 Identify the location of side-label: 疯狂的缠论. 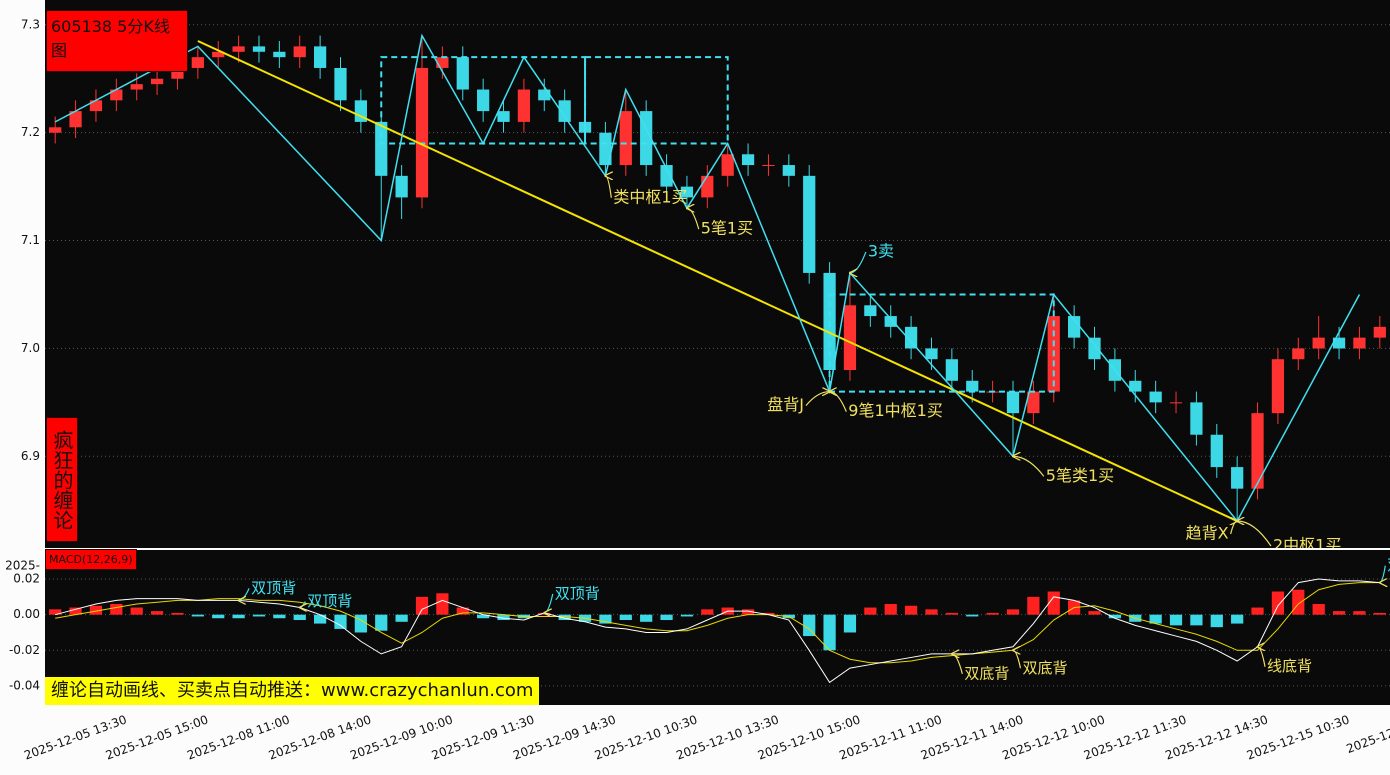
(62, 479).